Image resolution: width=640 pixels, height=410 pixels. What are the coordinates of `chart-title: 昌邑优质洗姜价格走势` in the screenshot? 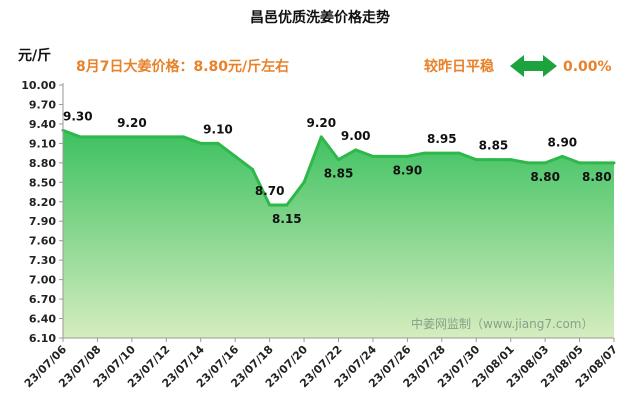 It's located at (320, 17).